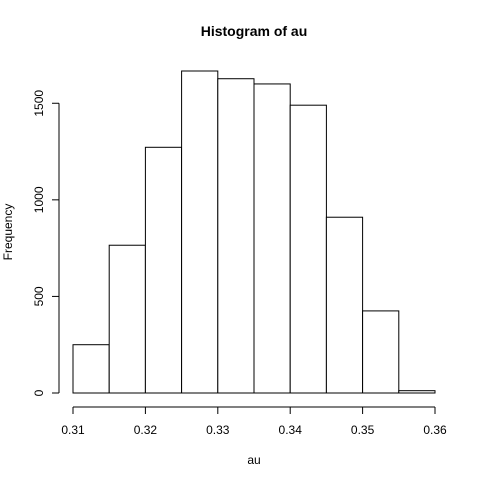 The width and height of the screenshot is (480, 480). Describe the element at coordinates (46, 243) in the screenshot. I see `y-axis: 0 500 1000 1500` at that location.